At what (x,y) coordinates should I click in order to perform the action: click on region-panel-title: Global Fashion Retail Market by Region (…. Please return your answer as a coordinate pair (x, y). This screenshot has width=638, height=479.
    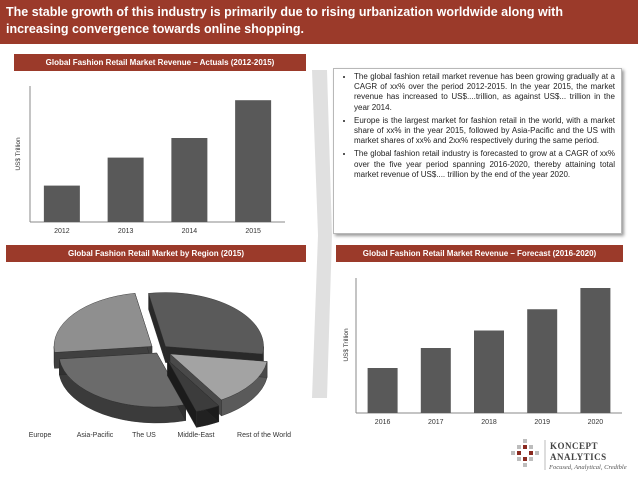
    Looking at the image, I should click on (156, 253).